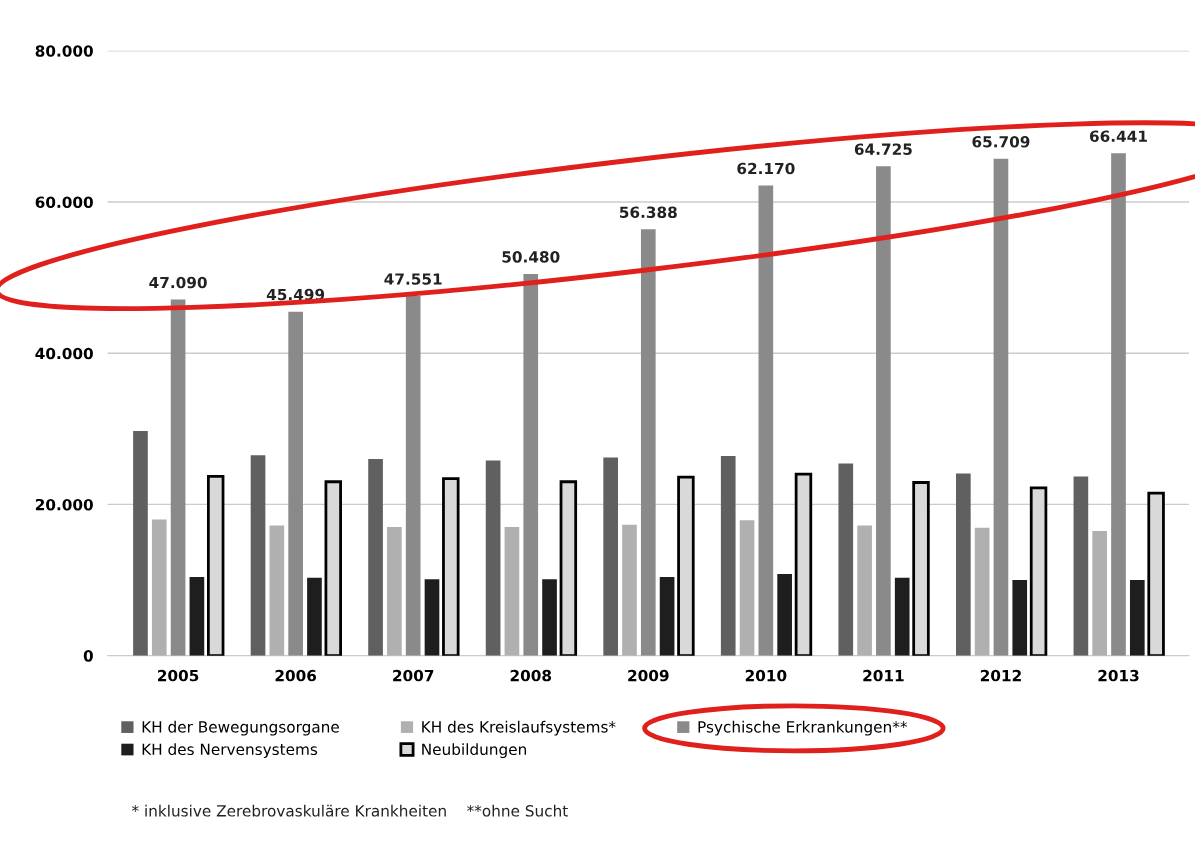 The image size is (1195, 846). What do you see at coordinates (531, 675) in the screenshot?
I see `x-tick-label: 2008` at bounding box center [531, 675].